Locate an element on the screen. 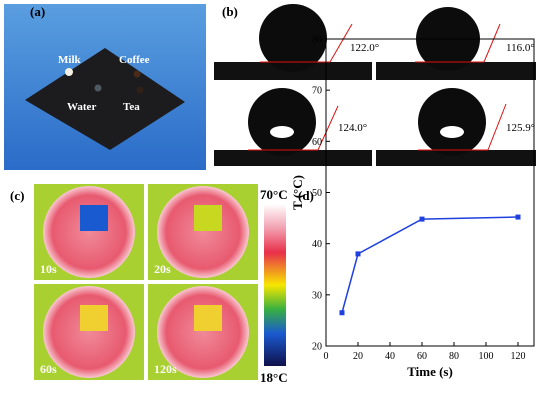  liquid-label: Coffee is located at coordinates (134, 60).